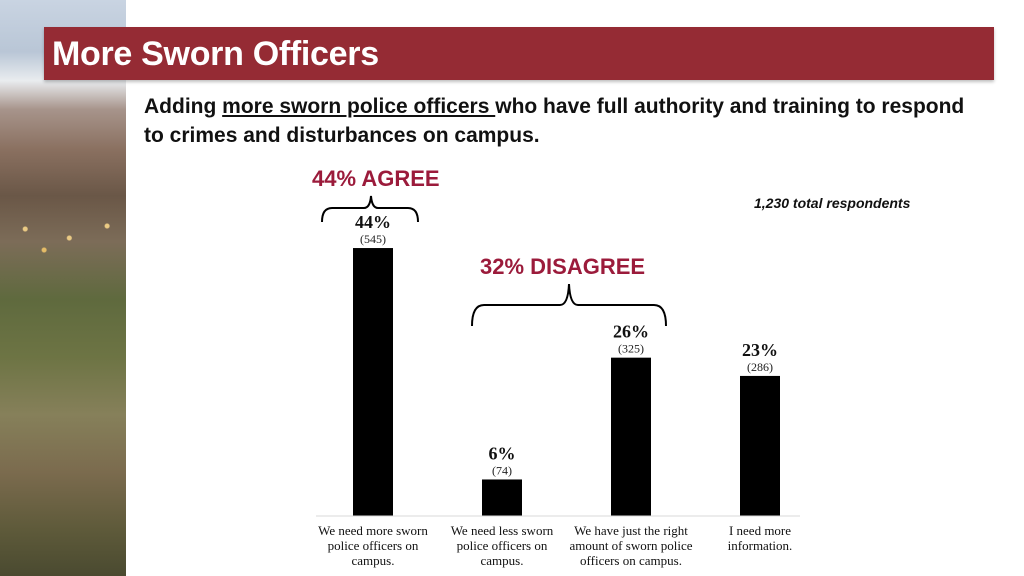 The height and width of the screenshot is (576, 1024). Describe the element at coordinates (359, 106) in the screenshot. I see `question-underlined: more sworn police officers` at that location.